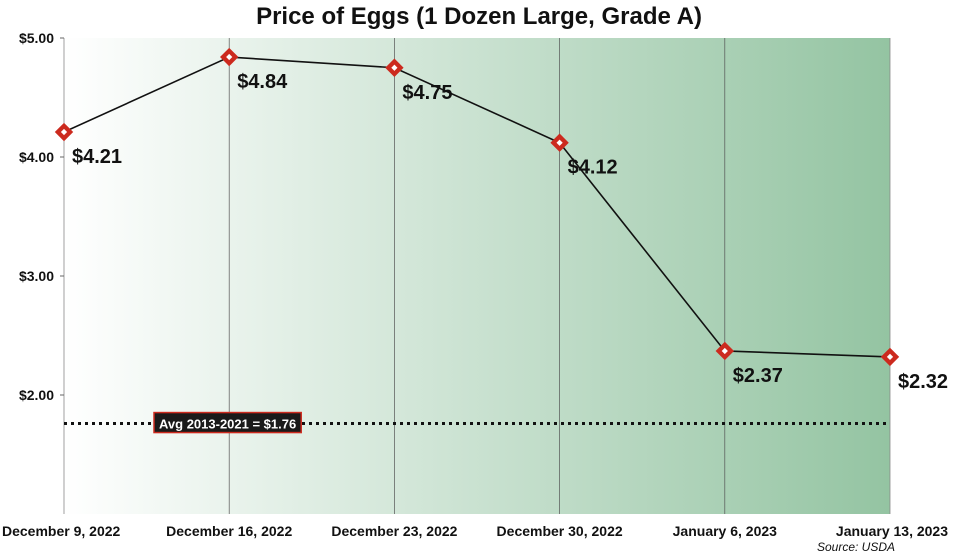 The height and width of the screenshot is (555, 959). Describe the element at coordinates (725, 531) in the screenshot. I see `x-tick-label: January 6, 2023` at that location.